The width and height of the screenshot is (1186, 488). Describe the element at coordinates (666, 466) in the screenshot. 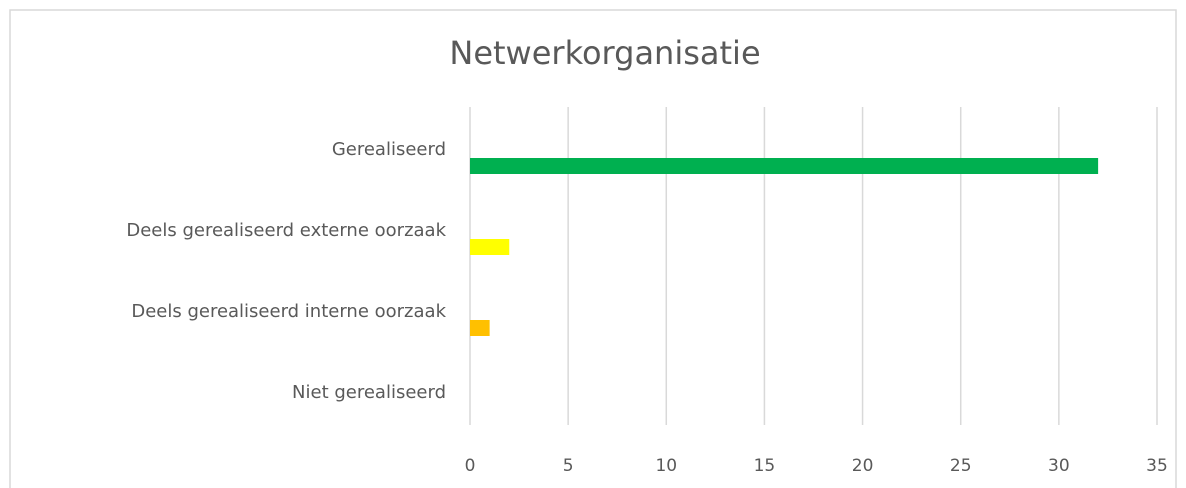

I see `x-tick-label: 10` at that location.